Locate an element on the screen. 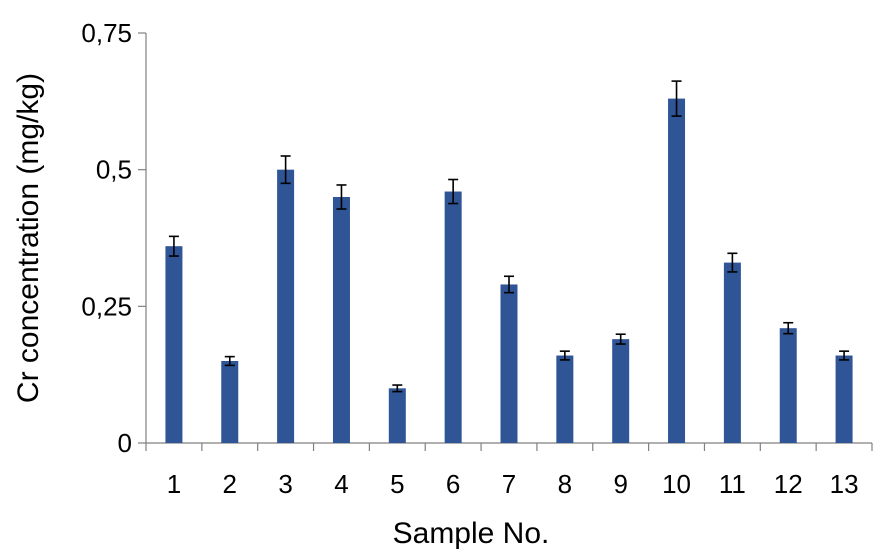  y-axis: 0 0,25 0,5 0,75 is located at coordinates (114, 238).